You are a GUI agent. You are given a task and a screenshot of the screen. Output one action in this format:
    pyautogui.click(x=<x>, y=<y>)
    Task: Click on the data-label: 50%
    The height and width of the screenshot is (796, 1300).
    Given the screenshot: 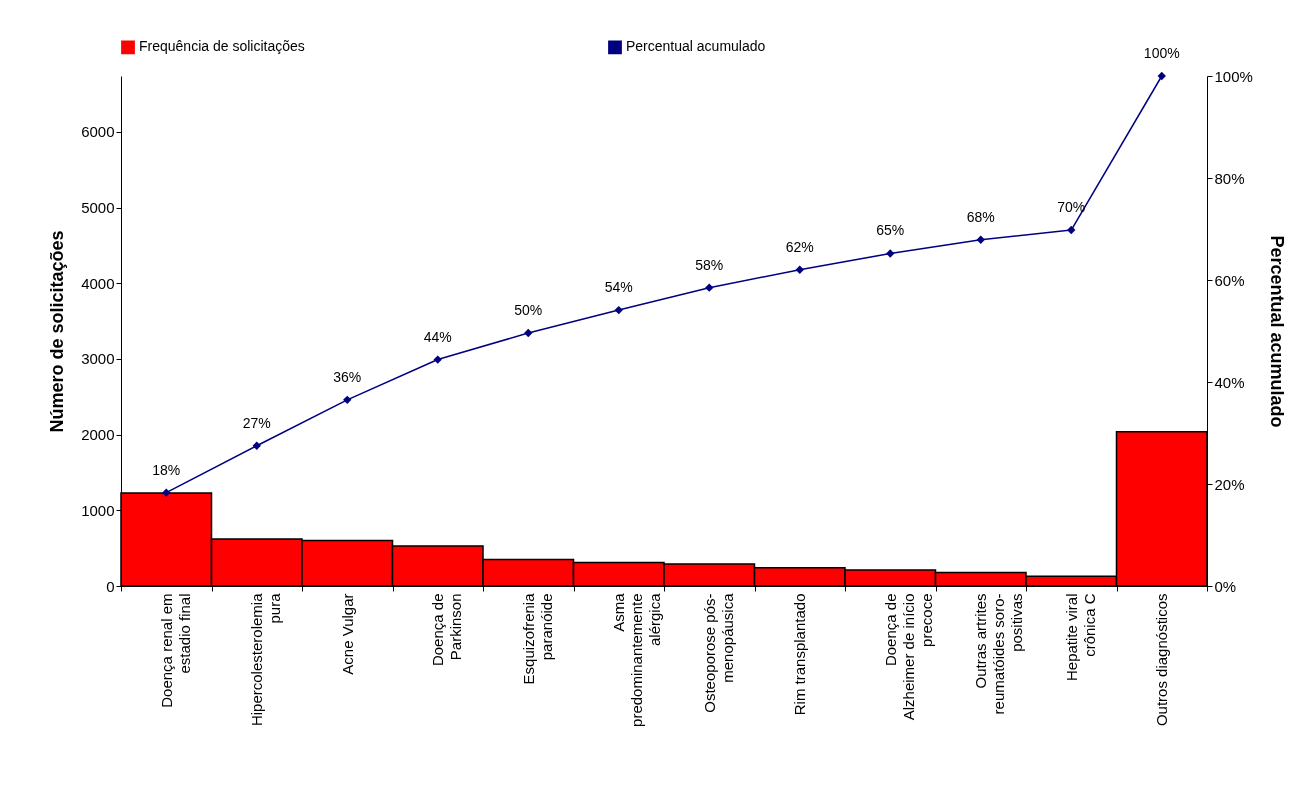 What is the action you would take?
    pyautogui.click(x=528, y=310)
    